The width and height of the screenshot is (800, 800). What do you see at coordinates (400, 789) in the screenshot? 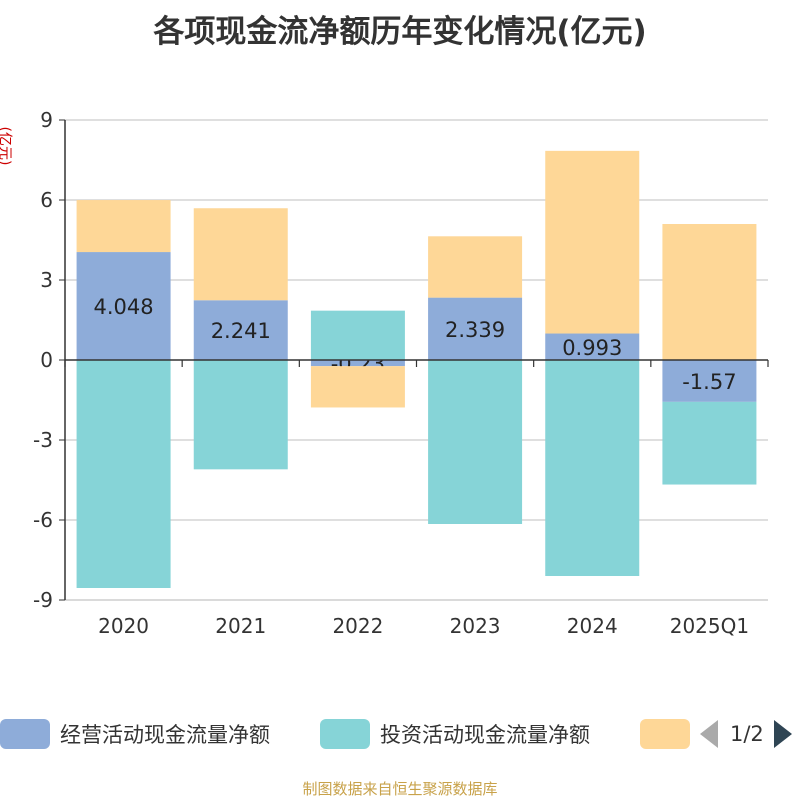
I see `data-source-note: 制图数据来自恒生聚源数据库` at bounding box center [400, 789].